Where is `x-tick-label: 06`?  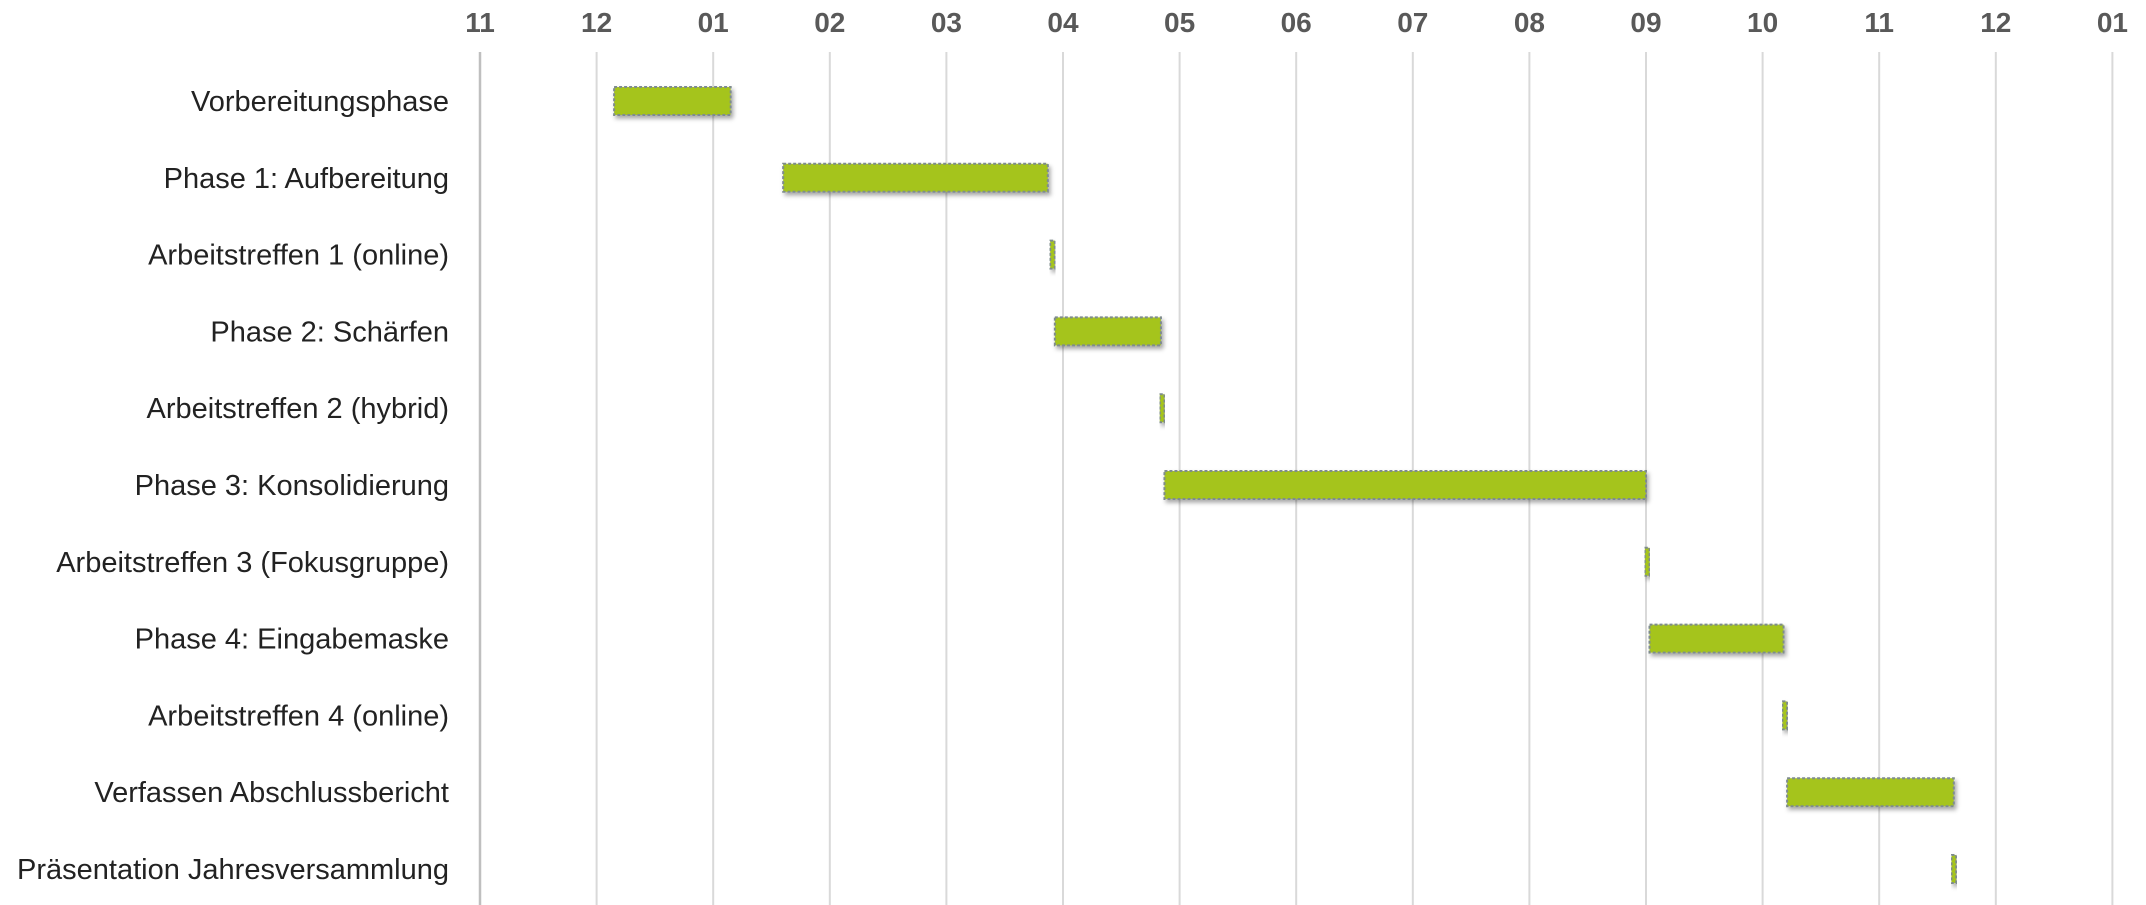 x-tick-label: 06 is located at coordinates (1296, 22).